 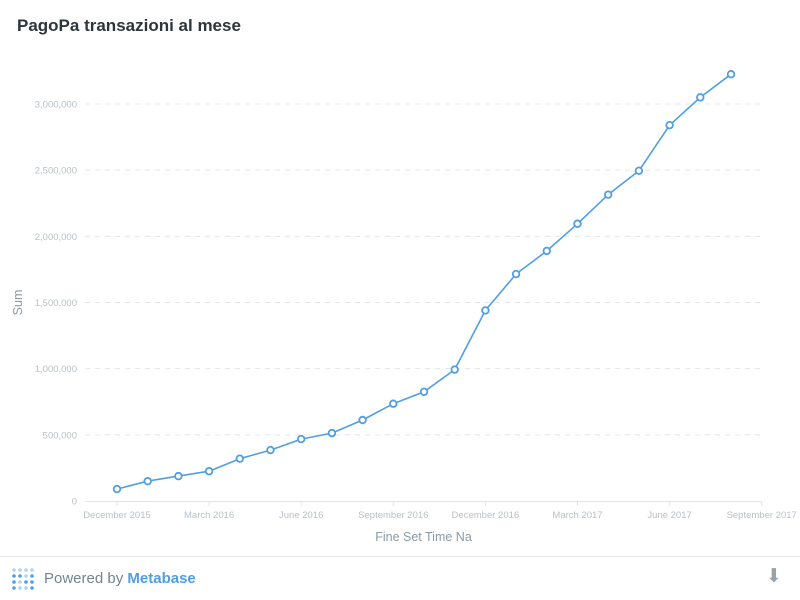 I want to click on powered-by-text: Powered by Metabase, so click(x=120, y=578).